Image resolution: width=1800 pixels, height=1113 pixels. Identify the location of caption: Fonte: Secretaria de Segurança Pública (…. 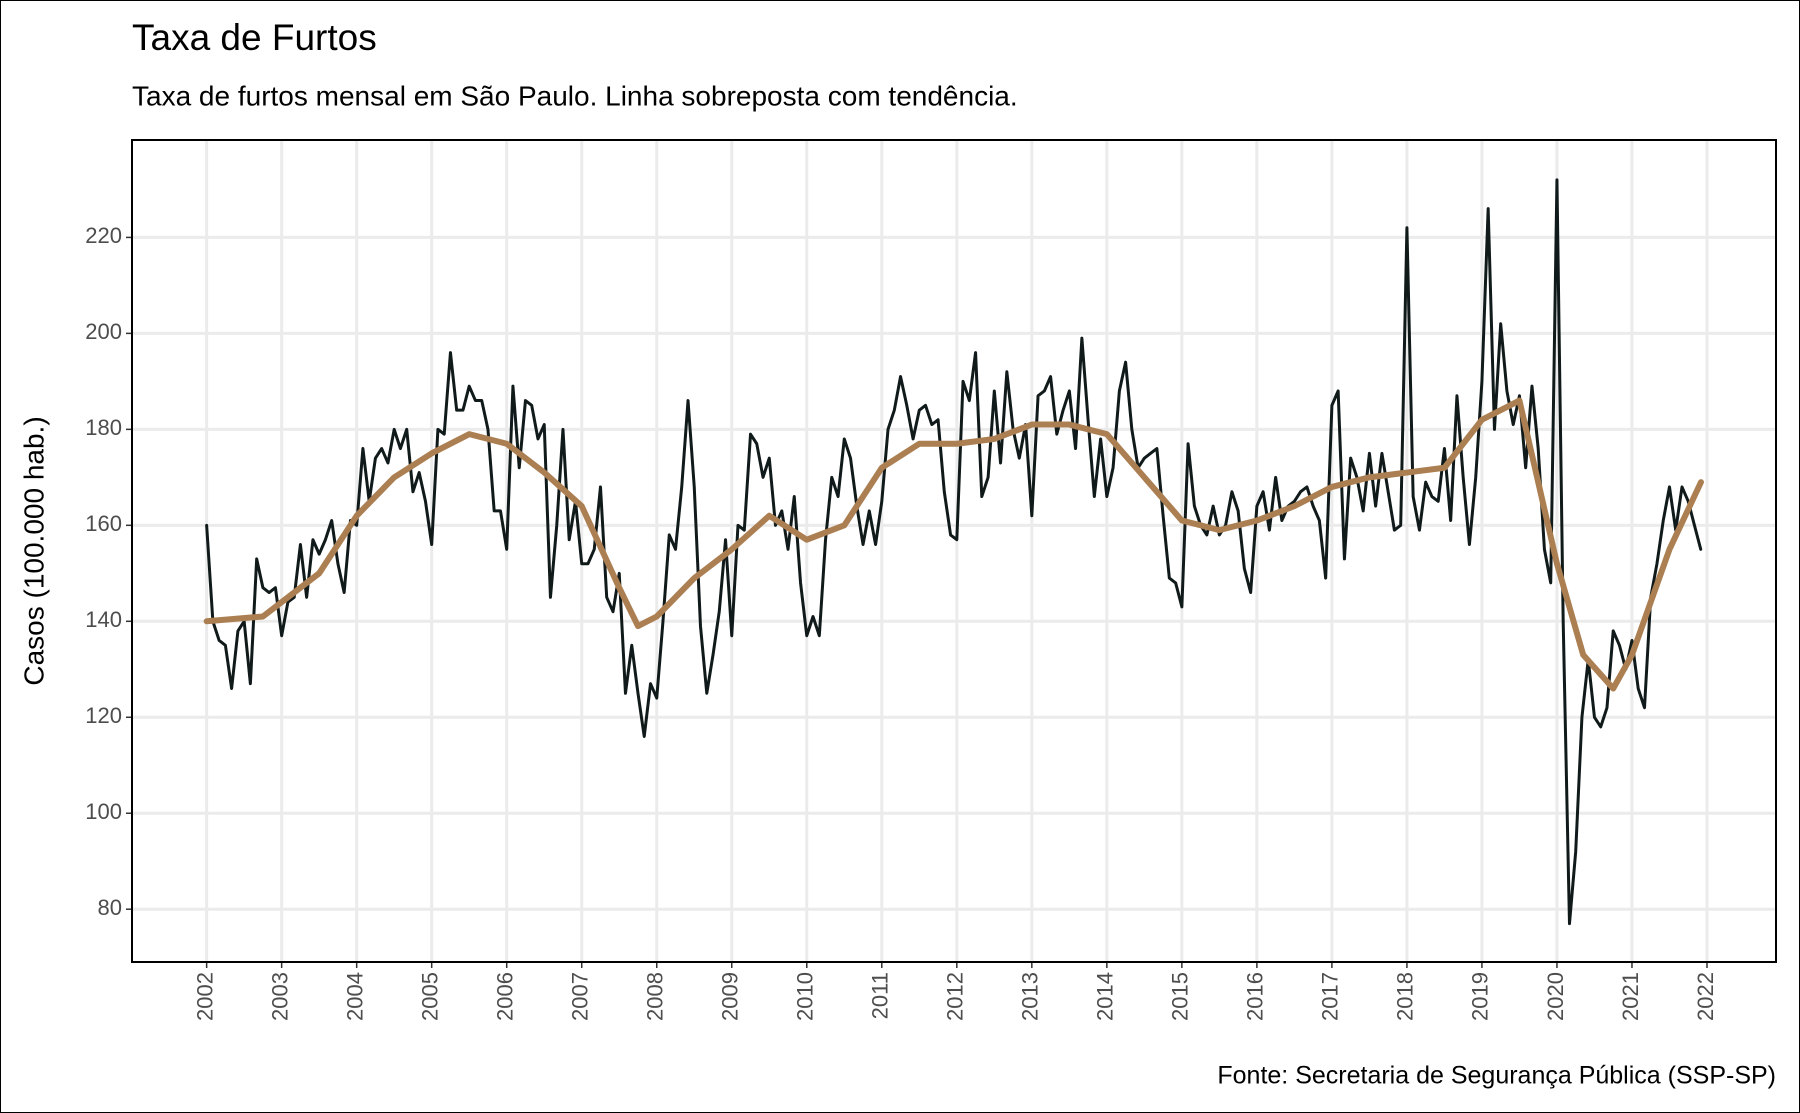
(1496, 1076).